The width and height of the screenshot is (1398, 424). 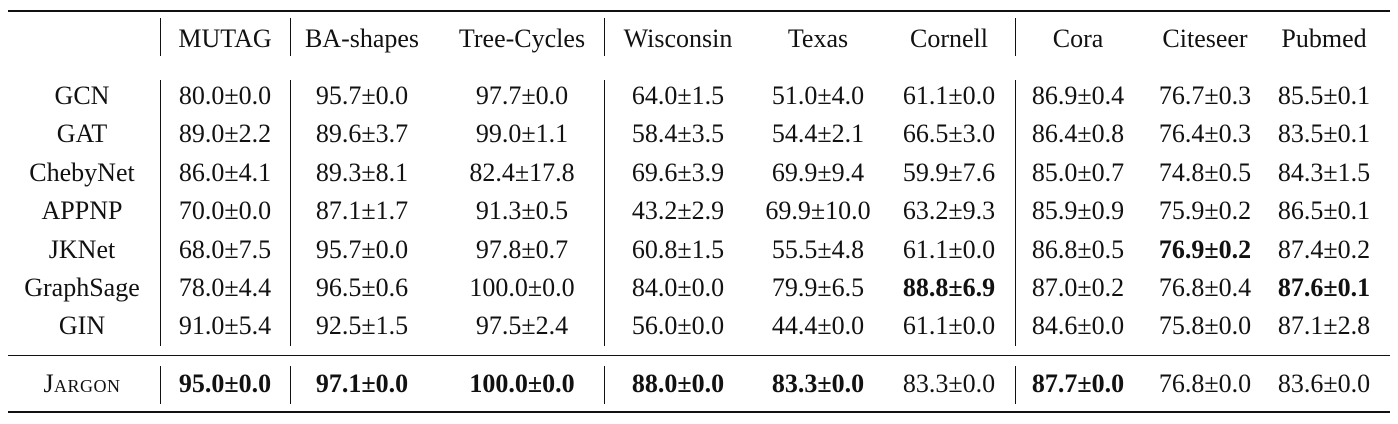 What do you see at coordinates (1324, 211) in the screenshot?
I see `table-cell: 86.5±0.1` at bounding box center [1324, 211].